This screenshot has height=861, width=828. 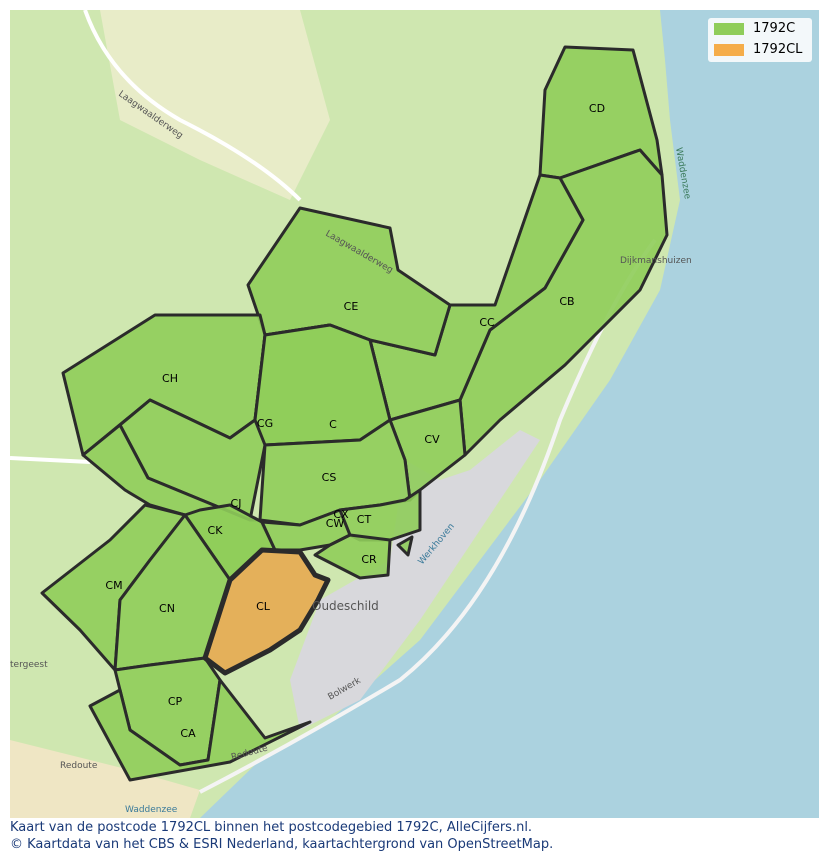 I want to click on label-CN: CN, so click(x=167, y=608).